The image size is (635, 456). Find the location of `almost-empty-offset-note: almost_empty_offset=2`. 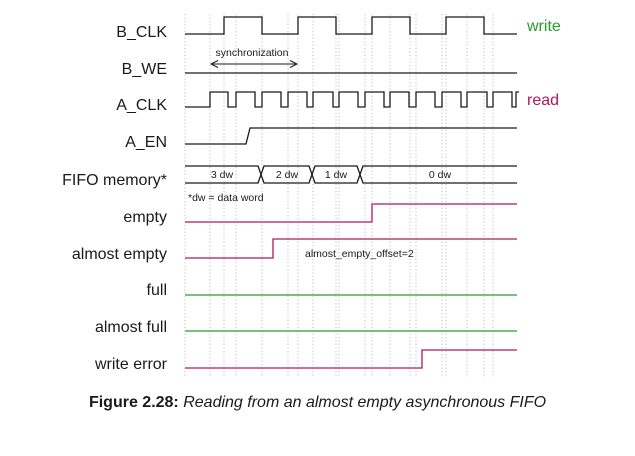

almost-empty-offset-note: almost_empty_offset=2 is located at coordinates (359, 254).